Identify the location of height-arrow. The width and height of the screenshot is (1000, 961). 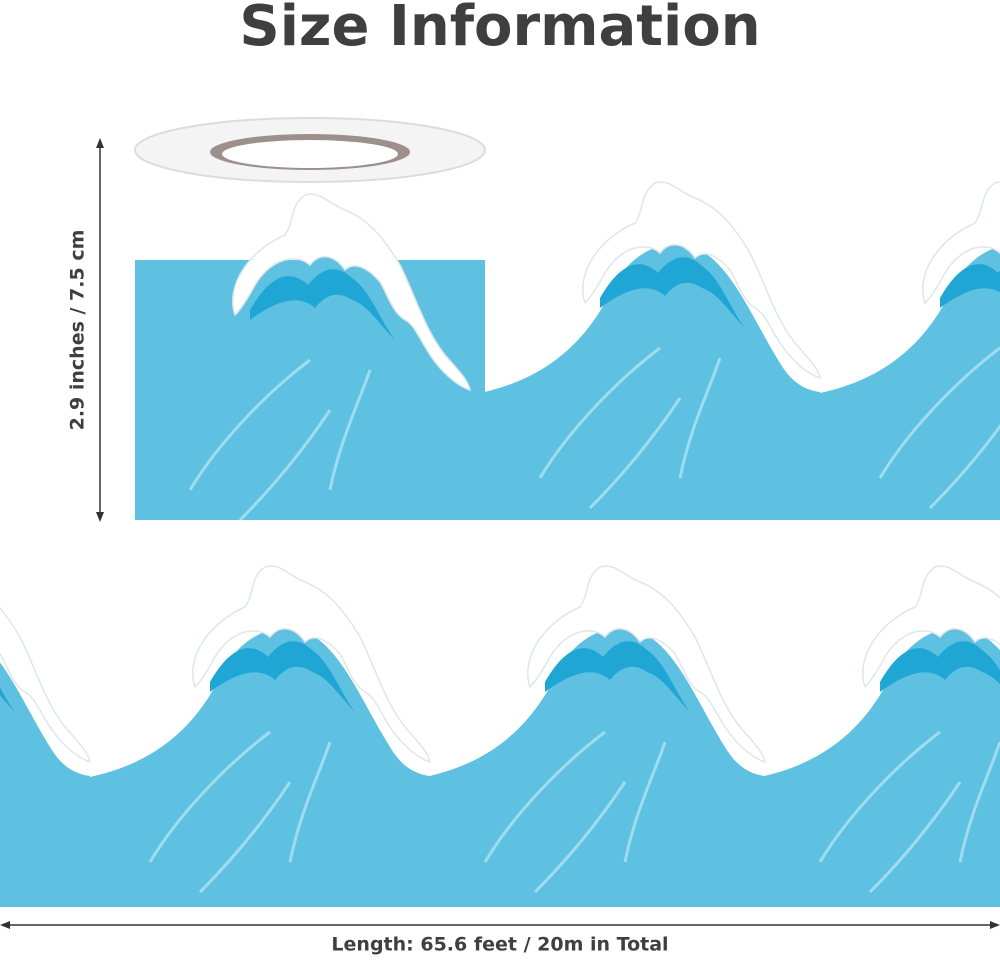
(100, 330).